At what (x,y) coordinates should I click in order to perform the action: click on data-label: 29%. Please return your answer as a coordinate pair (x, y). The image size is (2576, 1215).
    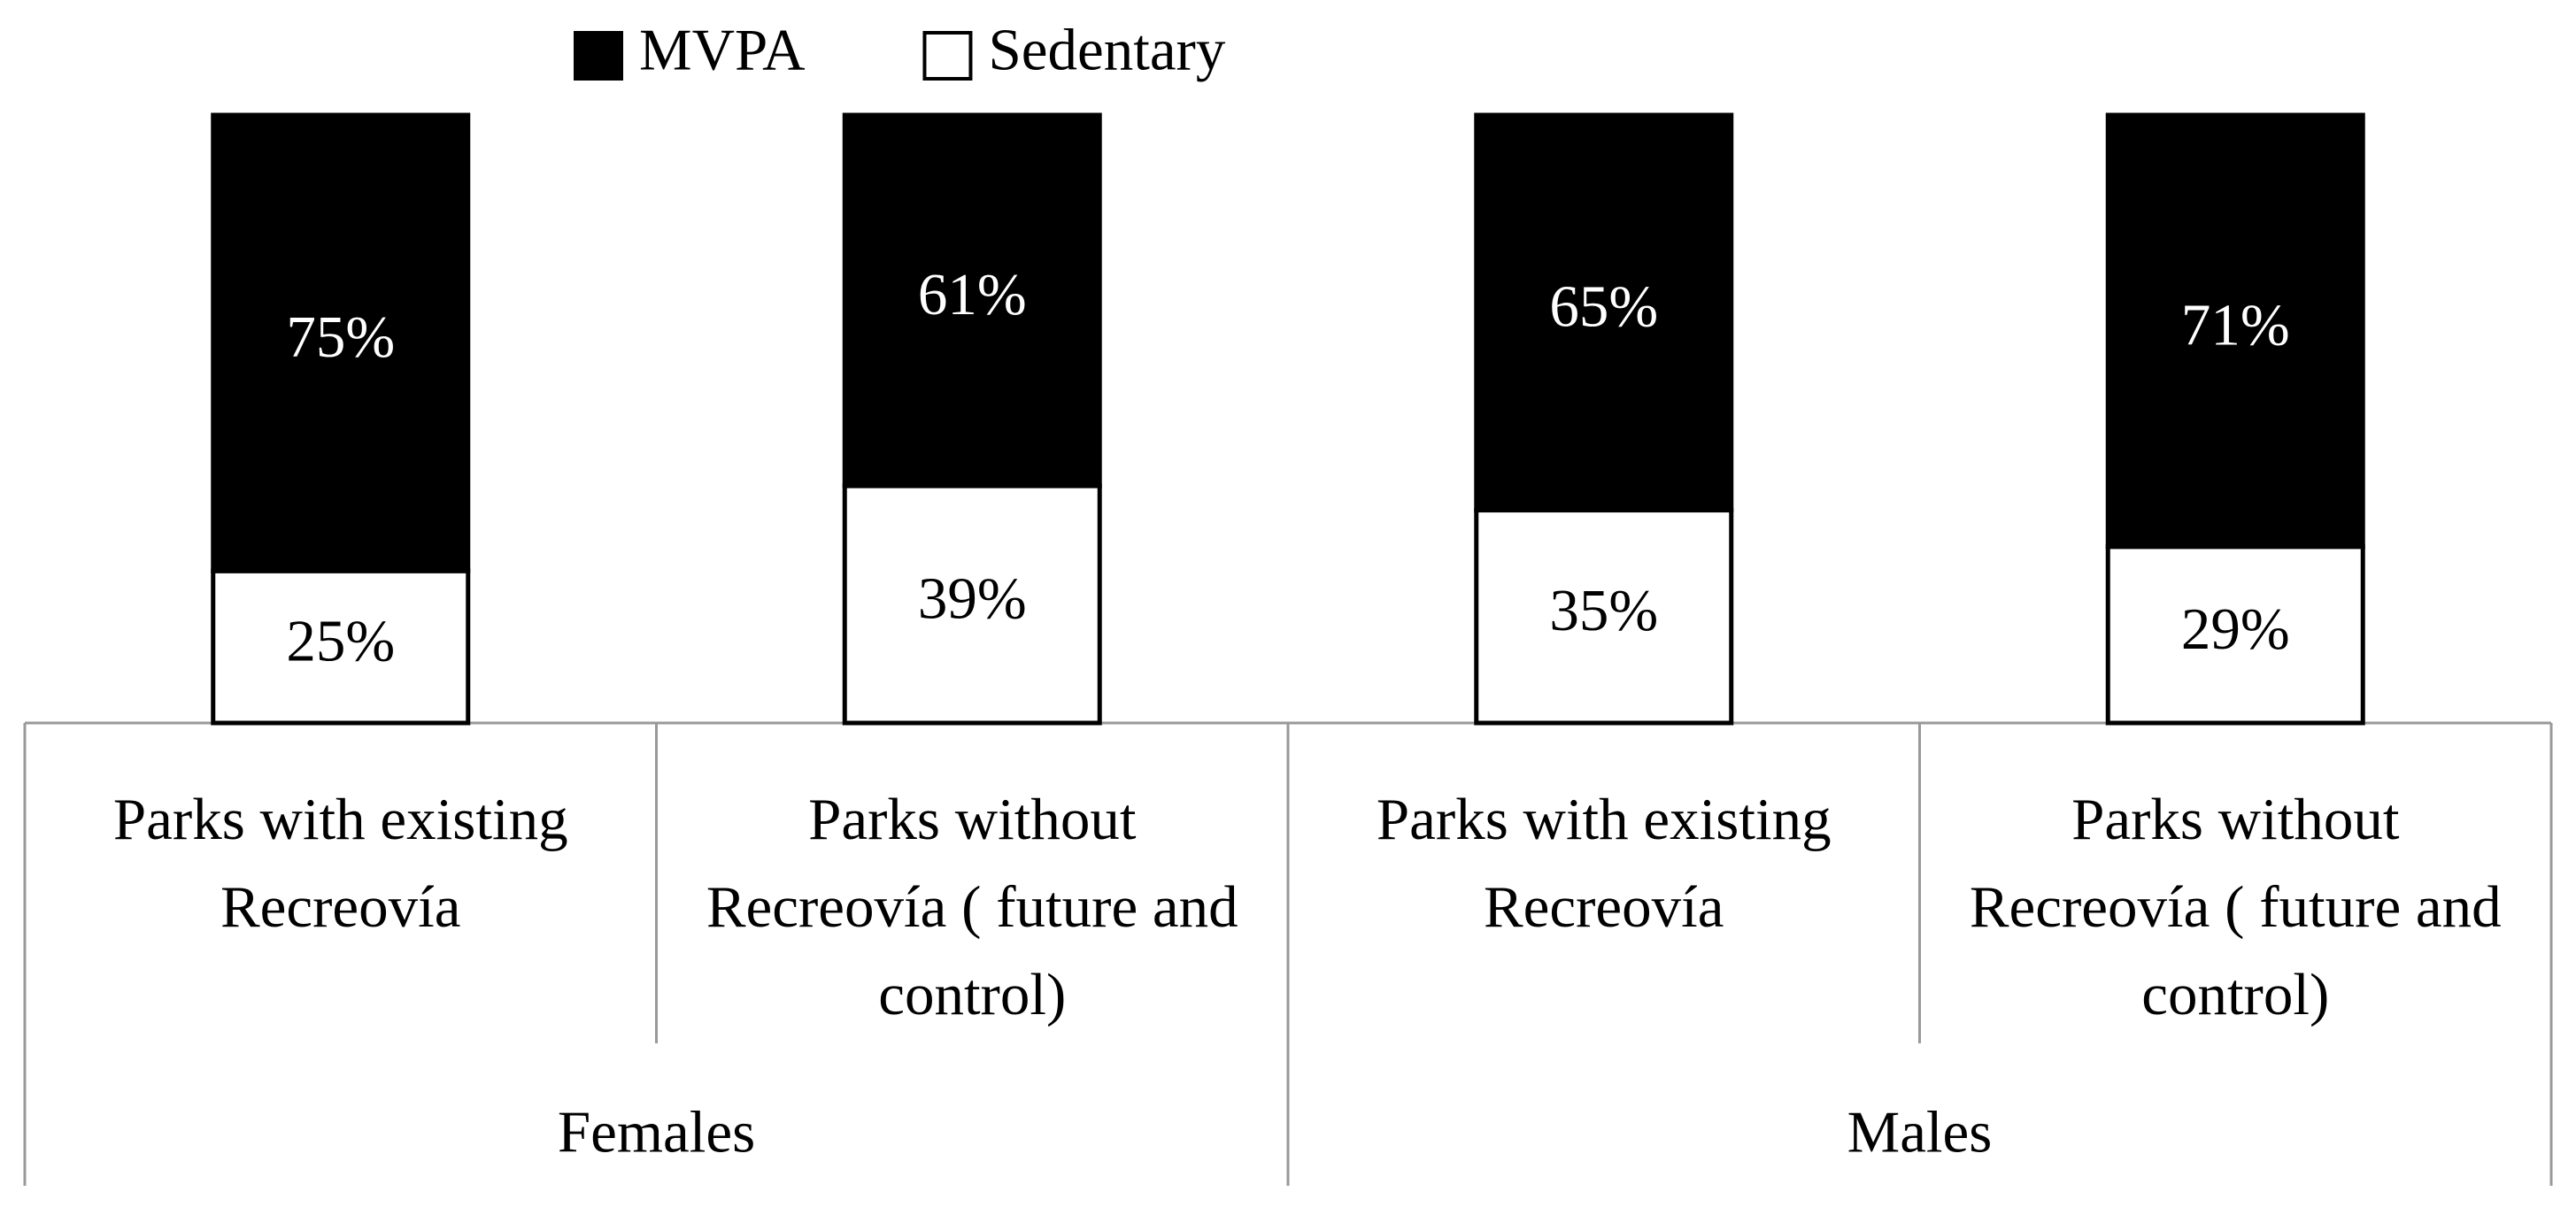
    Looking at the image, I should click on (2235, 629).